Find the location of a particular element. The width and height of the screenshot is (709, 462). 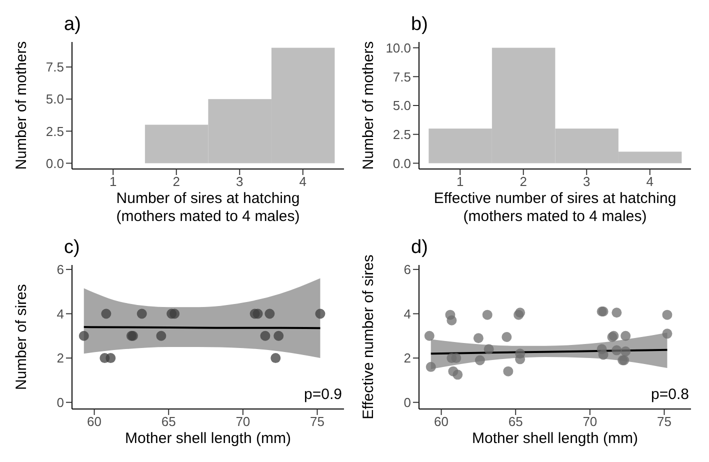

chart-title: a) is located at coordinates (72, 25).